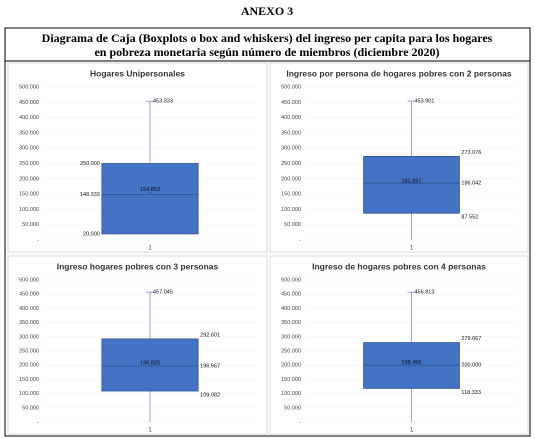  I want to click on value-label: 200.000, so click(471, 366).